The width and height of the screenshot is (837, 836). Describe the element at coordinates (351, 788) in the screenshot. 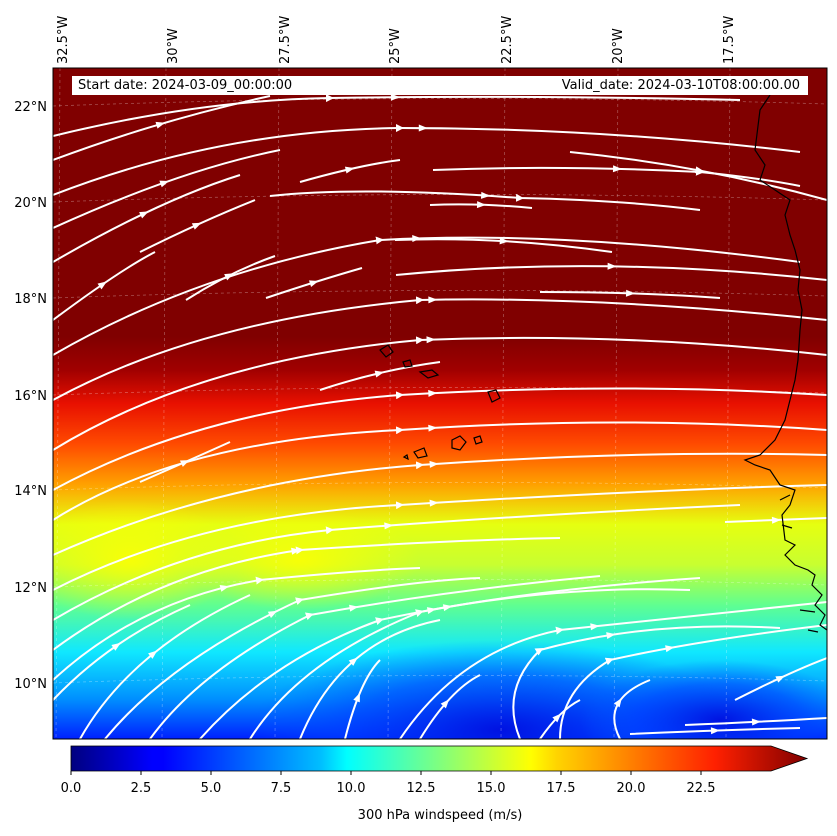

I see `colorbar-tick-label: 10.0` at that location.